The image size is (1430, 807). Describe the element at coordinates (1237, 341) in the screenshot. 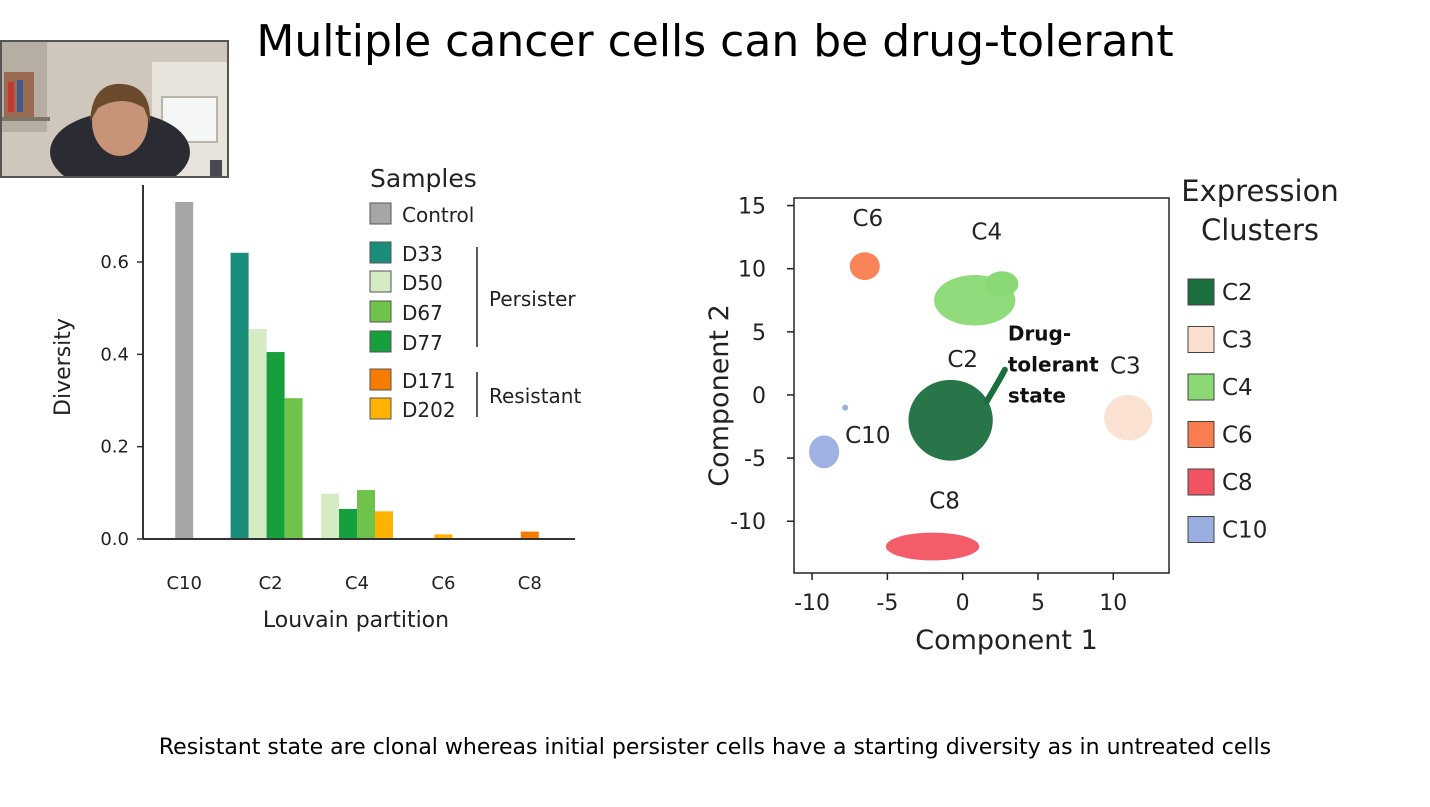

I see `legend-label-c3: C3` at that location.